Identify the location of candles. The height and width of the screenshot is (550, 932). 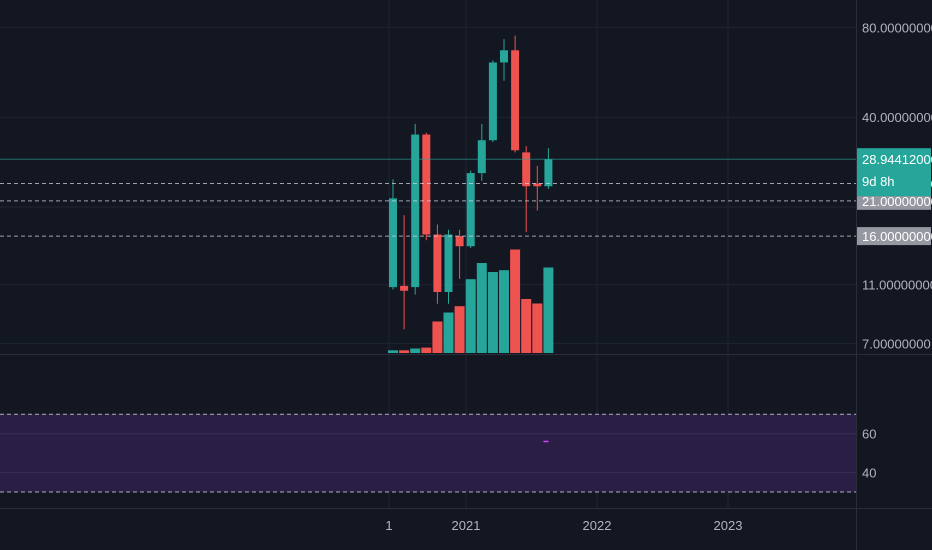
(471, 182).